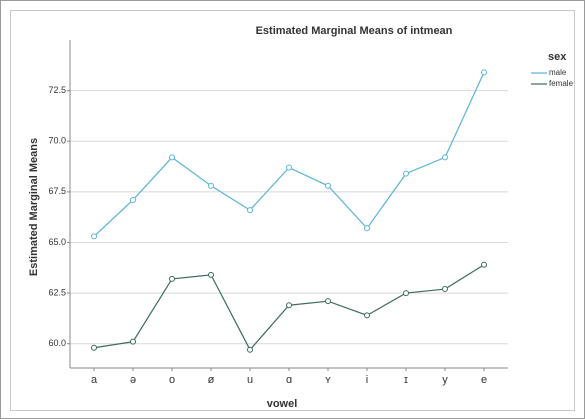  What do you see at coordinates (561, 83) in the screenshot?
I see `legend-label: female` at bounding box center [561, 83].